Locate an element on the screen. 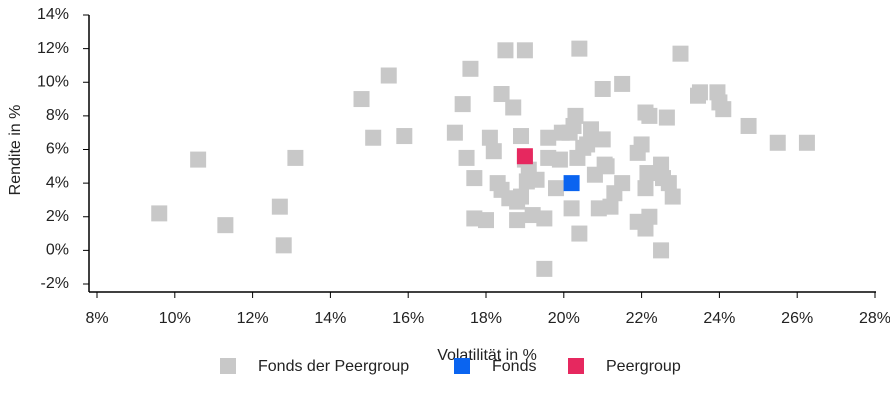 The image size is (890, 405). x-tick-label: 24% is located at coordinates (719, 318).